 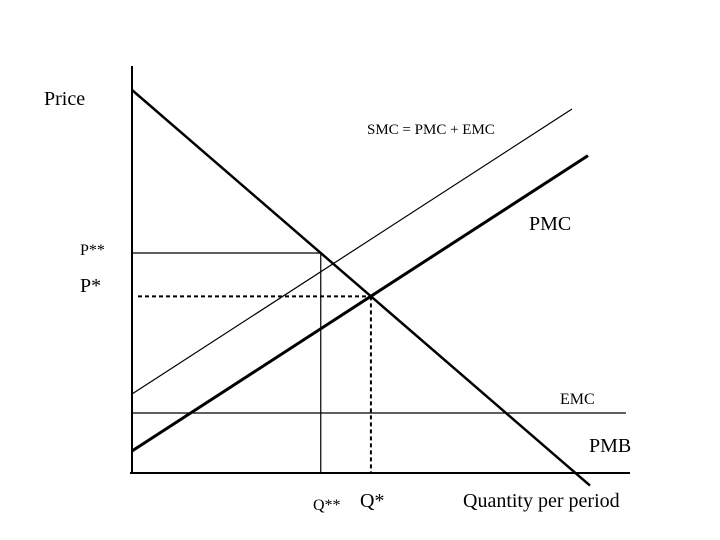 I want to click on y-axis-label: Price, so click(x=64, y=99).